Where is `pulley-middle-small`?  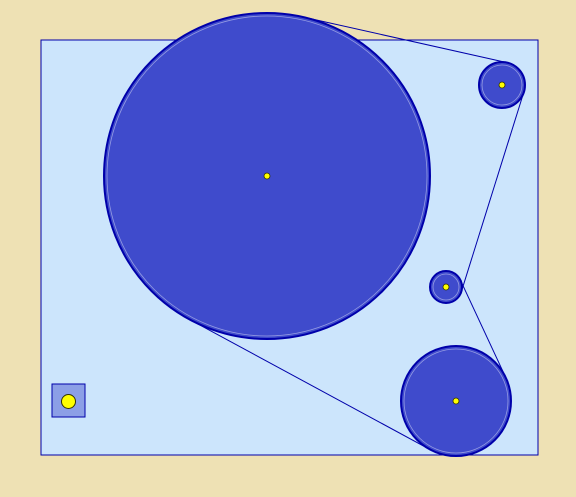
pulley-middle-small is located at coordinates (446, 287).